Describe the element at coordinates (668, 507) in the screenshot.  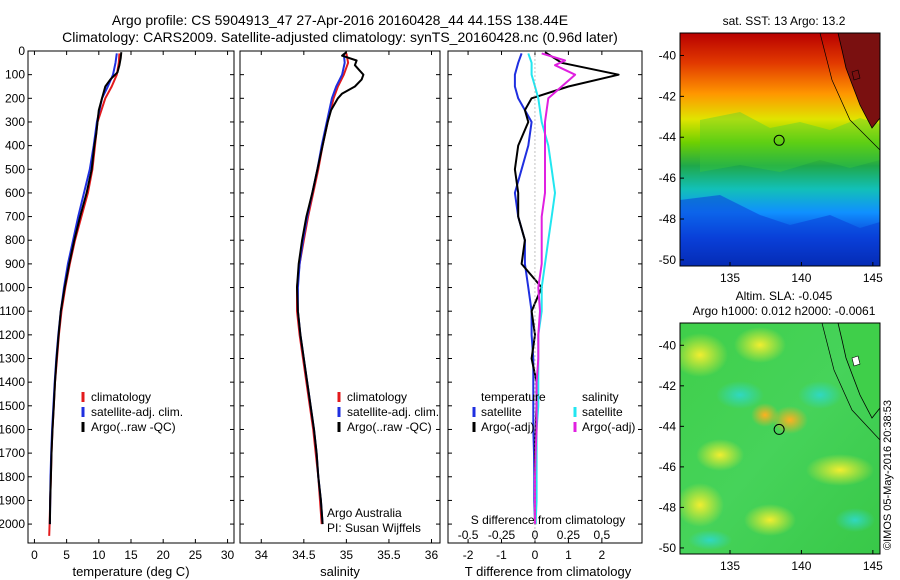
I see `sla_map-ytick-label: -48` at that location.